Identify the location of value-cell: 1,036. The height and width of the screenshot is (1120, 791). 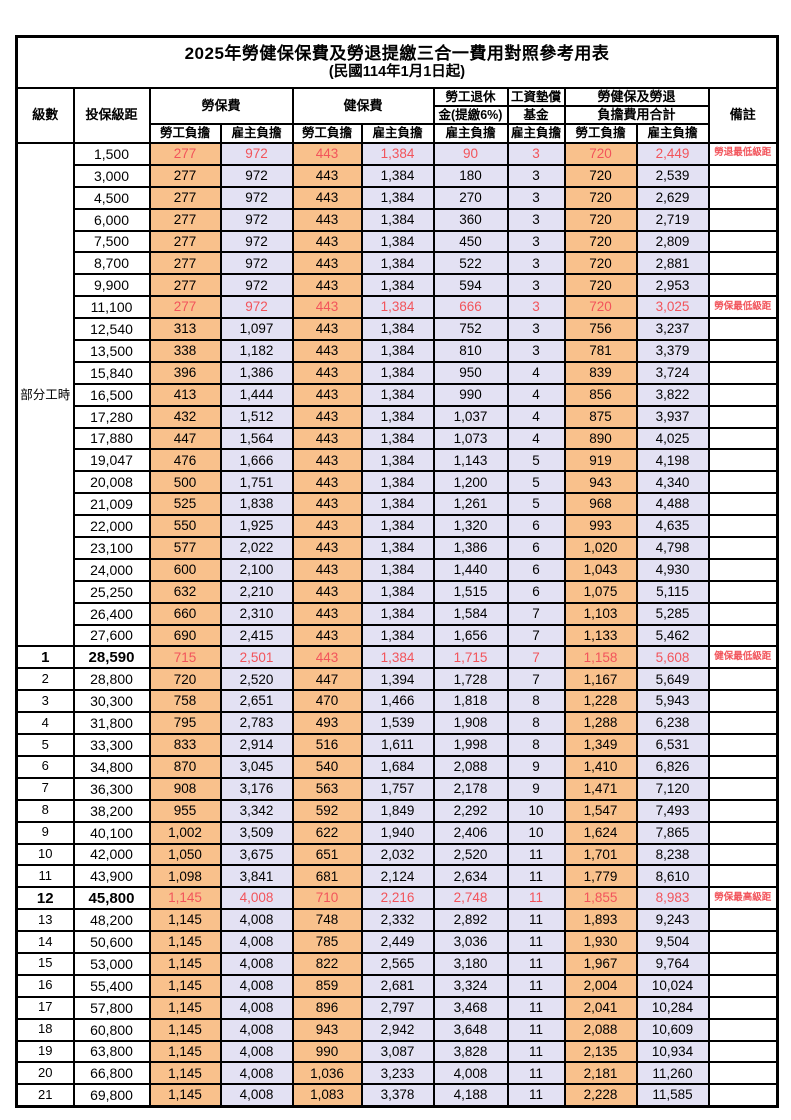
(327, 1073).